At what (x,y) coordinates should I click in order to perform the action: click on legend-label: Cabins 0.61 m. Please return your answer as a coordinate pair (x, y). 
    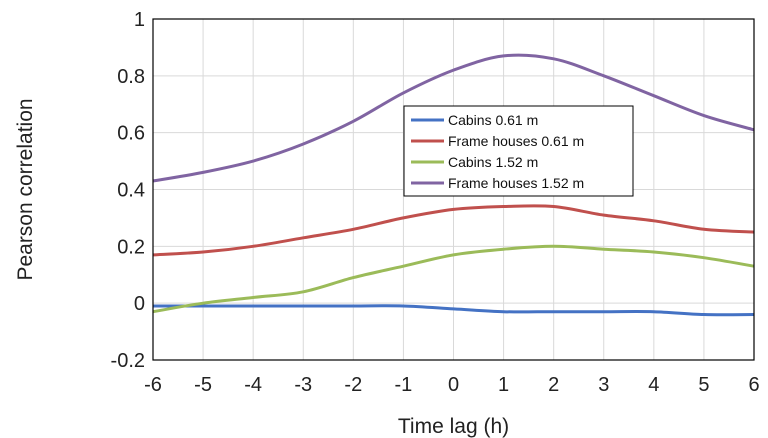
    Looking at the image, I should click on (493, 120).